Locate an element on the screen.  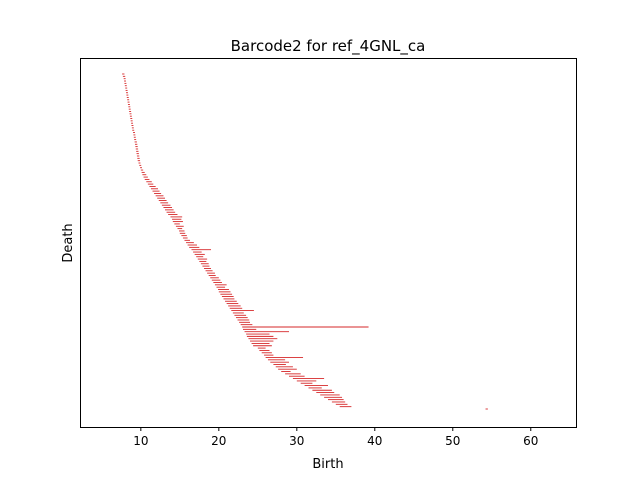
x-tick-label: 20 is located at coordinates (218, 441).